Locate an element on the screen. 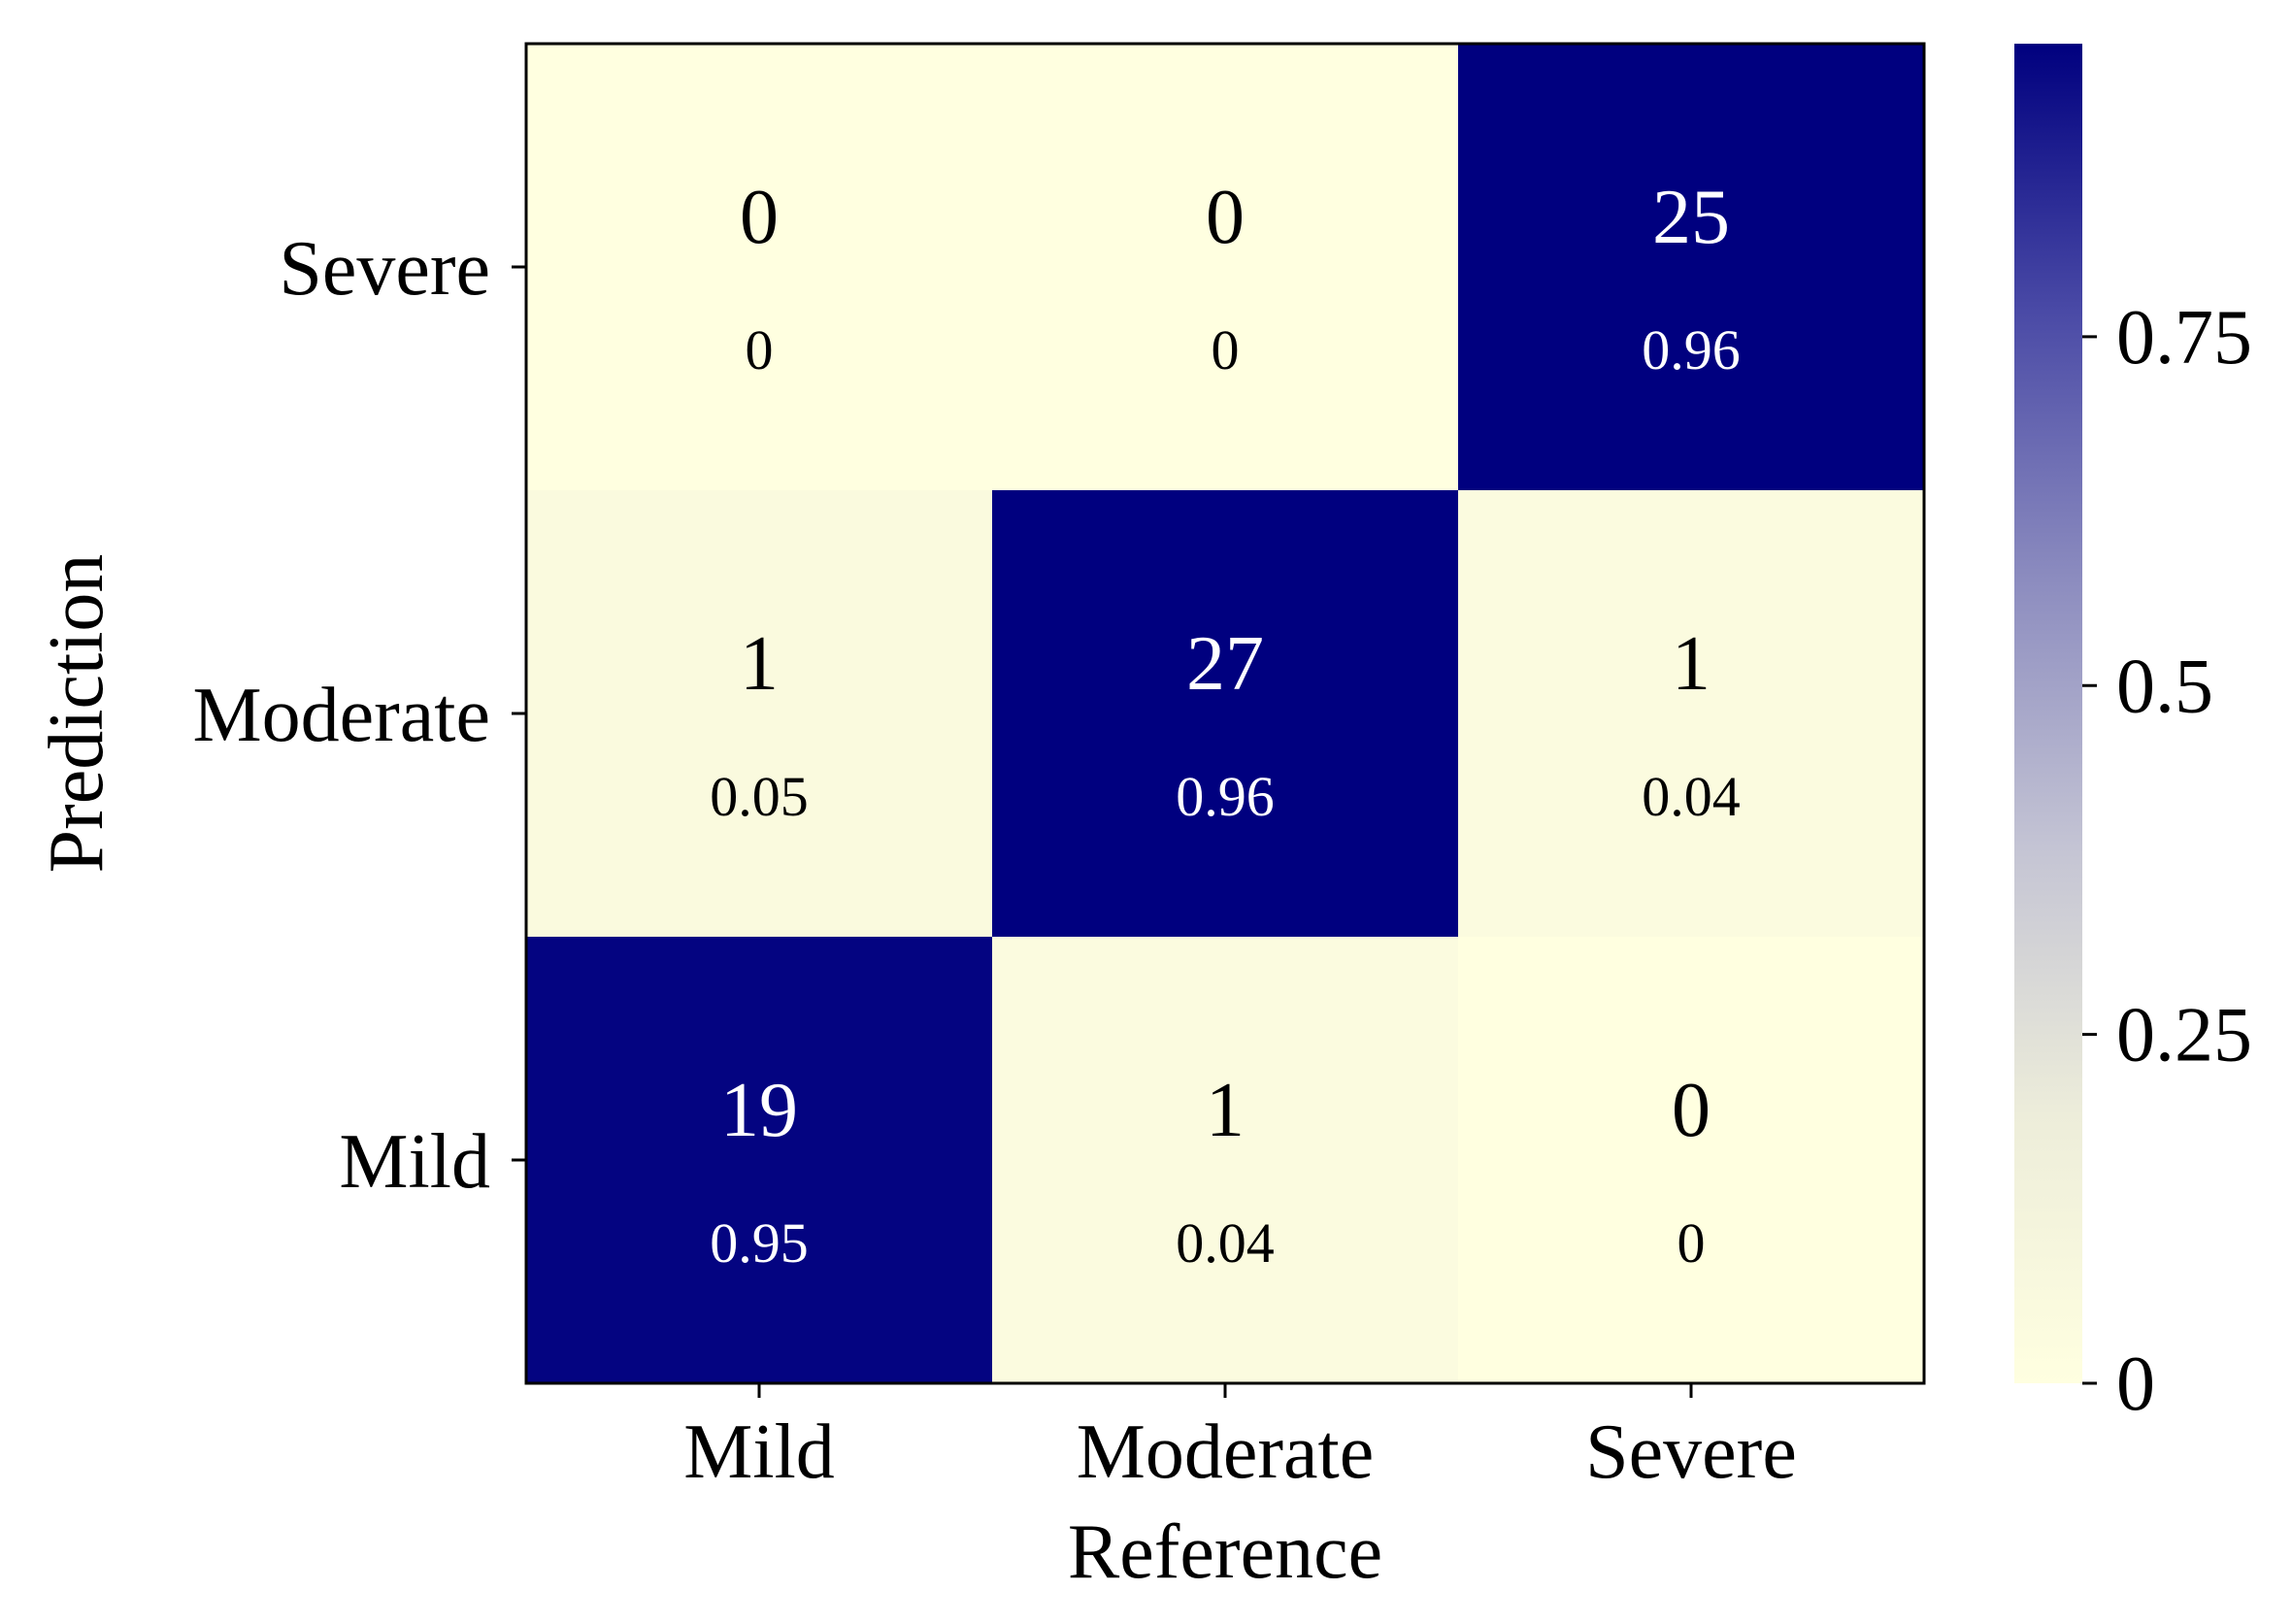 This screenshot has height=1624, width=2292. y-tick-label-severe: Severe is located at coordinates (385, 269).